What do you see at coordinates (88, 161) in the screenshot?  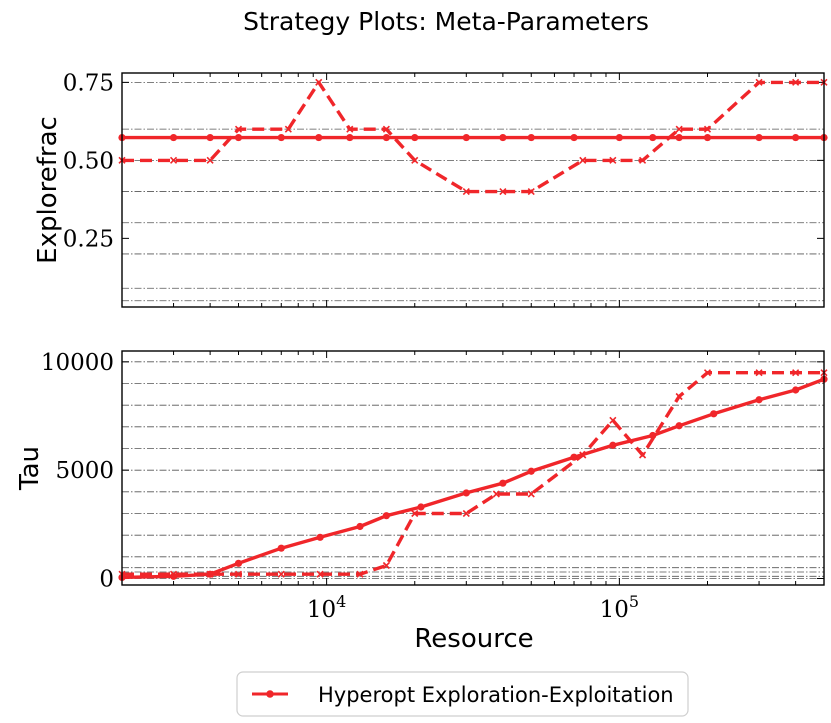 I see `y-tick-label: 0.50` at bounding box center [88, 161].